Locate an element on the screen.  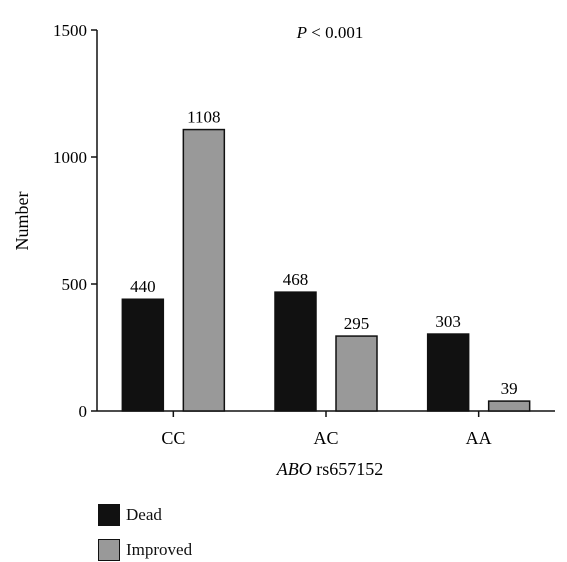
y-axis-label: Number is located at coordinates (22, 221).